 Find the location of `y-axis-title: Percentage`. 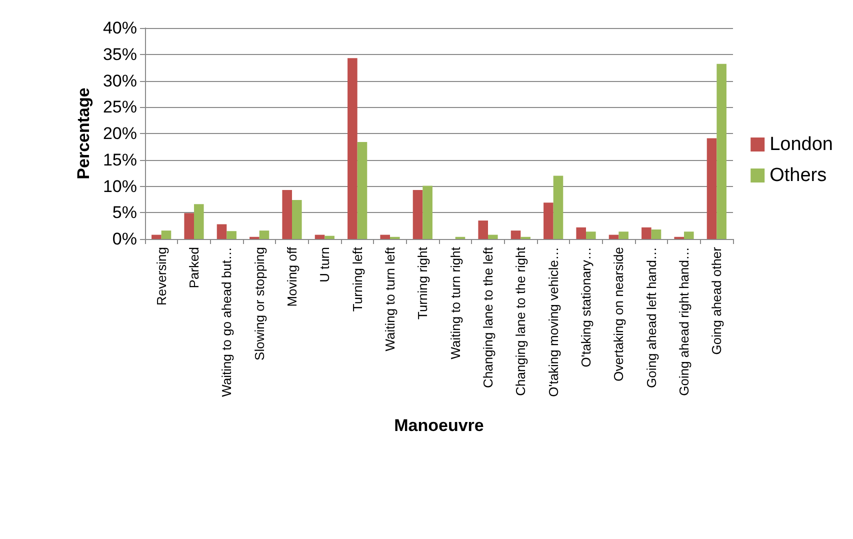

y-axis-title: Percentage is located at coordinates (84, 134).